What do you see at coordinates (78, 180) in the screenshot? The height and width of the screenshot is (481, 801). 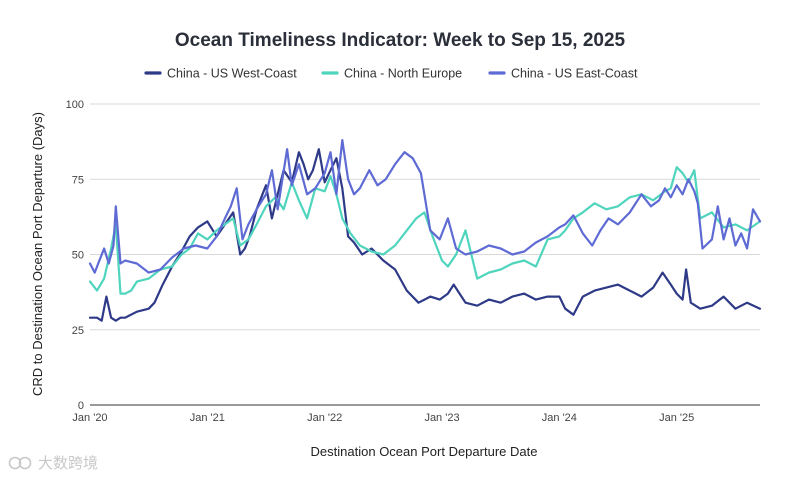 I see `y-tick-label: 75` at bounding box center [78, 180].